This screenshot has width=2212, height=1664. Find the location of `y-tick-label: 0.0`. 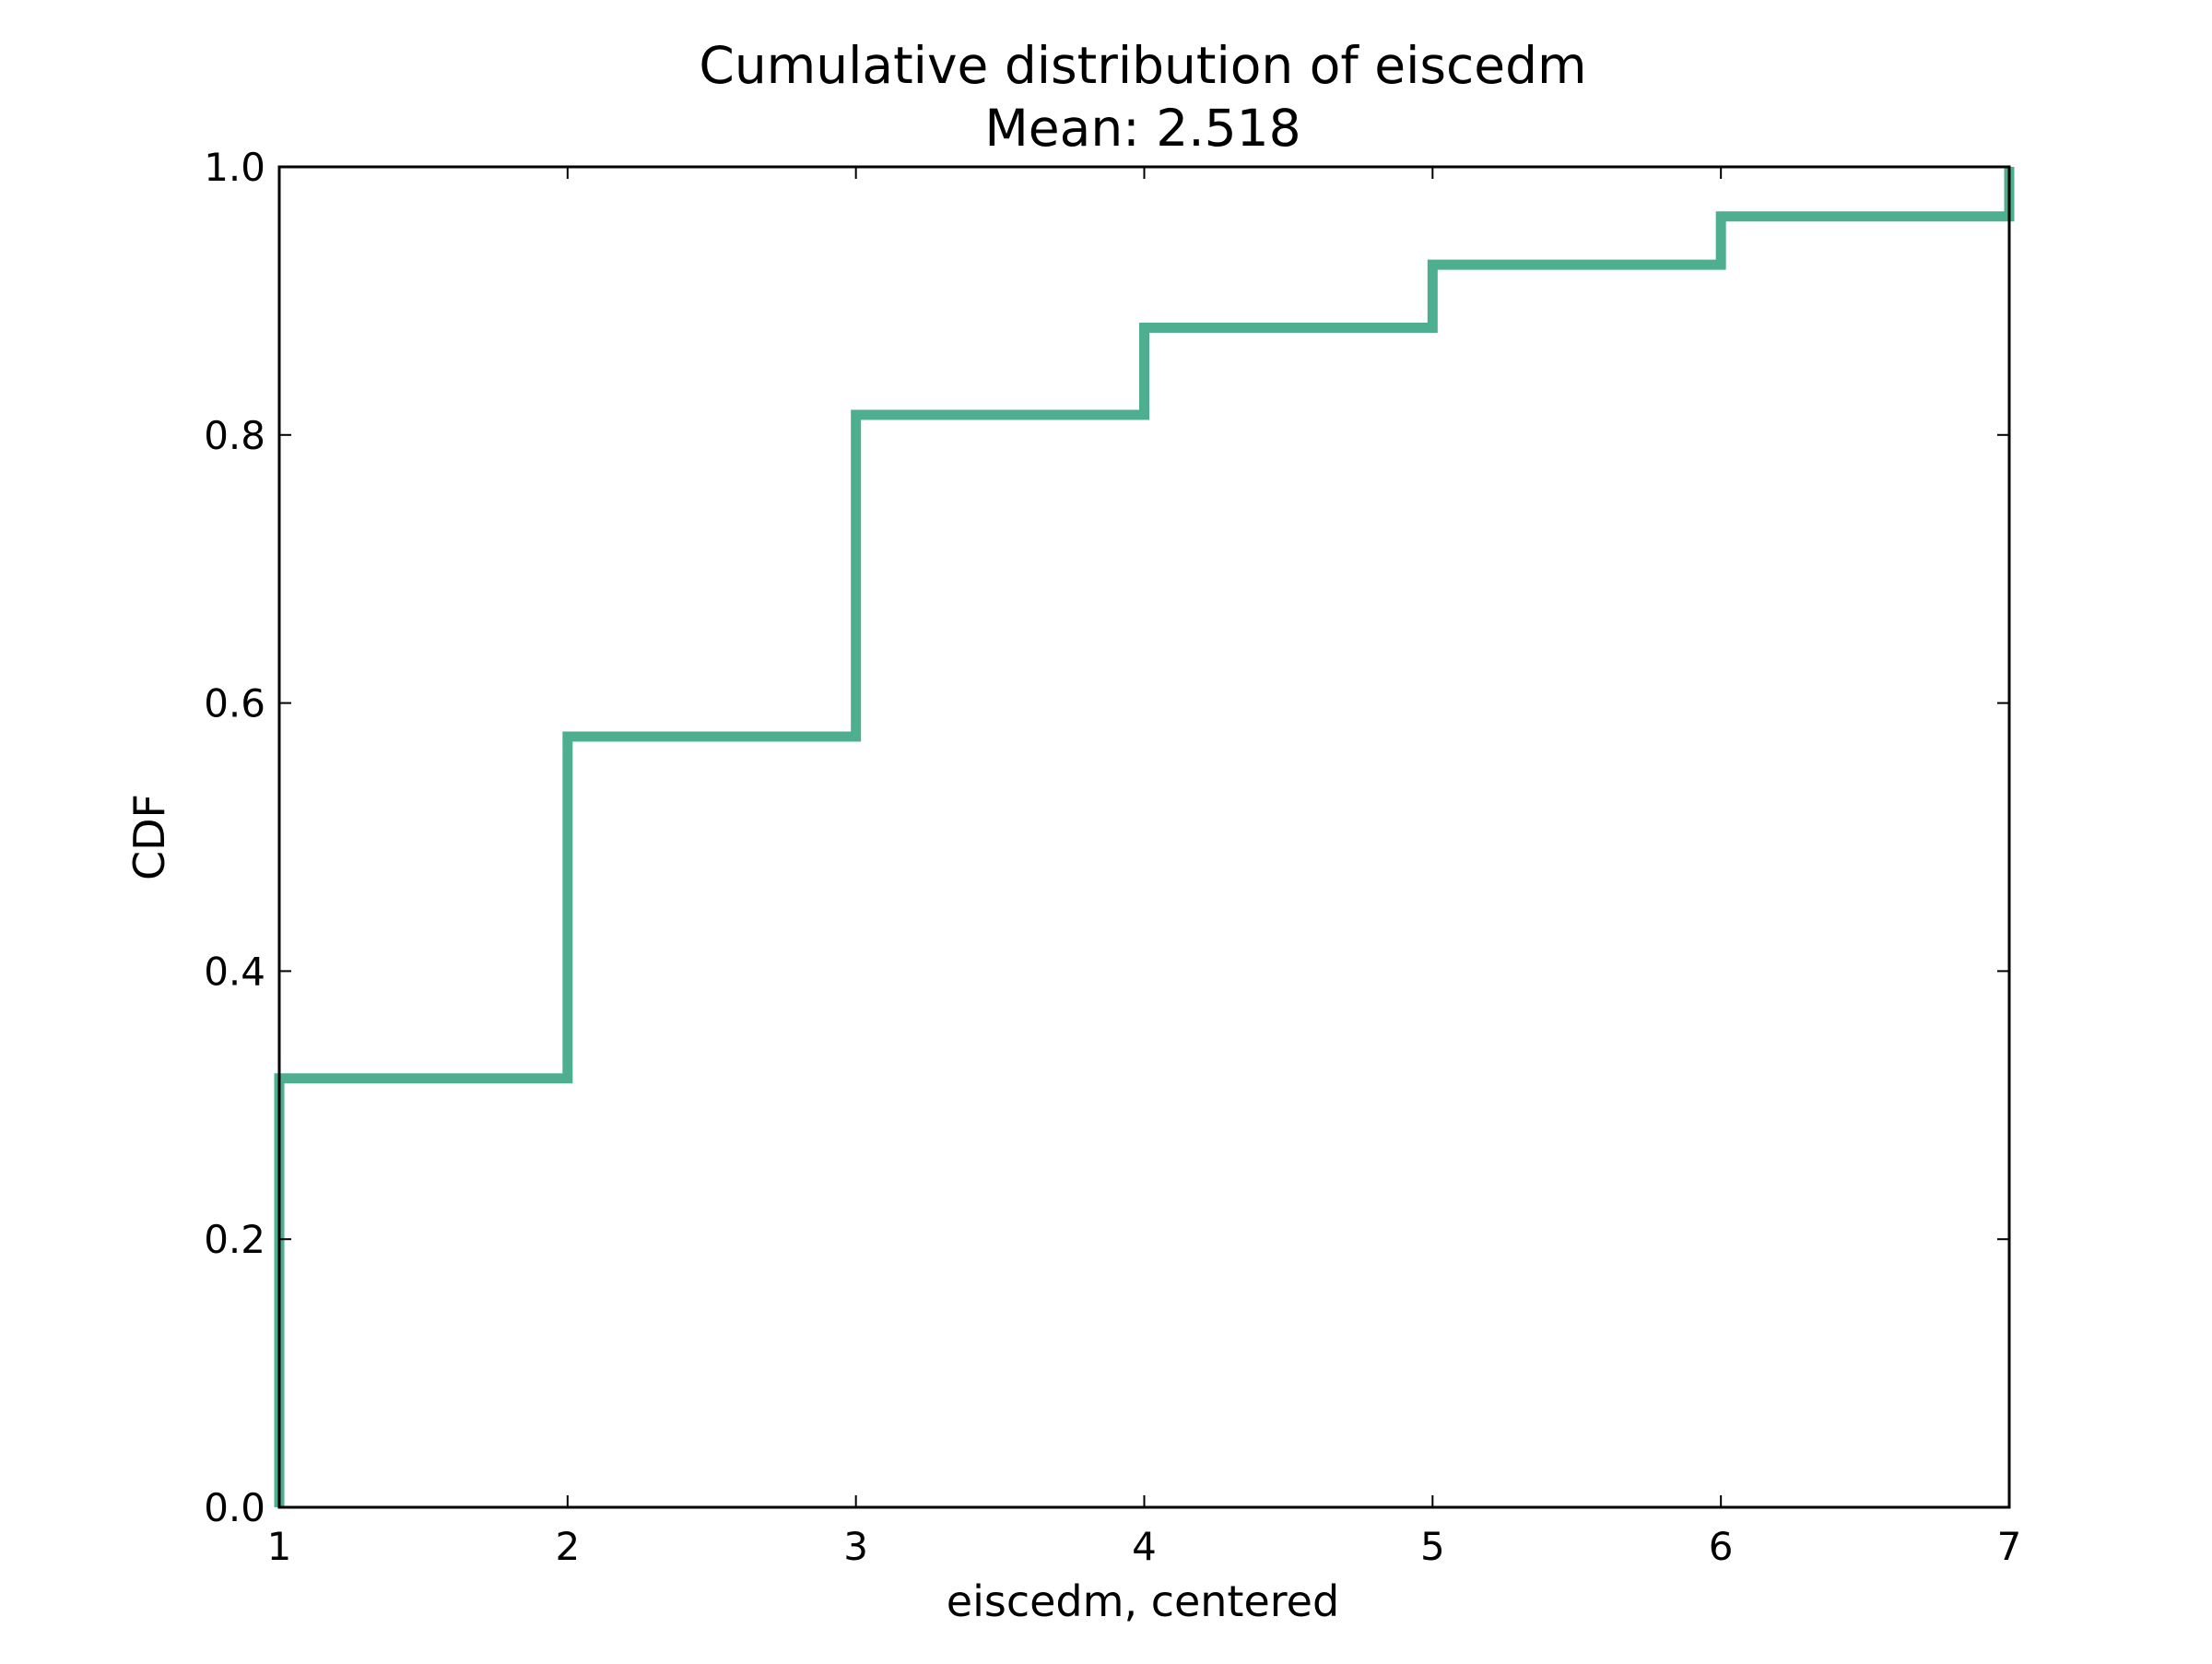

y-tick-label: 0.0 is located at coordinates (234, 1507).